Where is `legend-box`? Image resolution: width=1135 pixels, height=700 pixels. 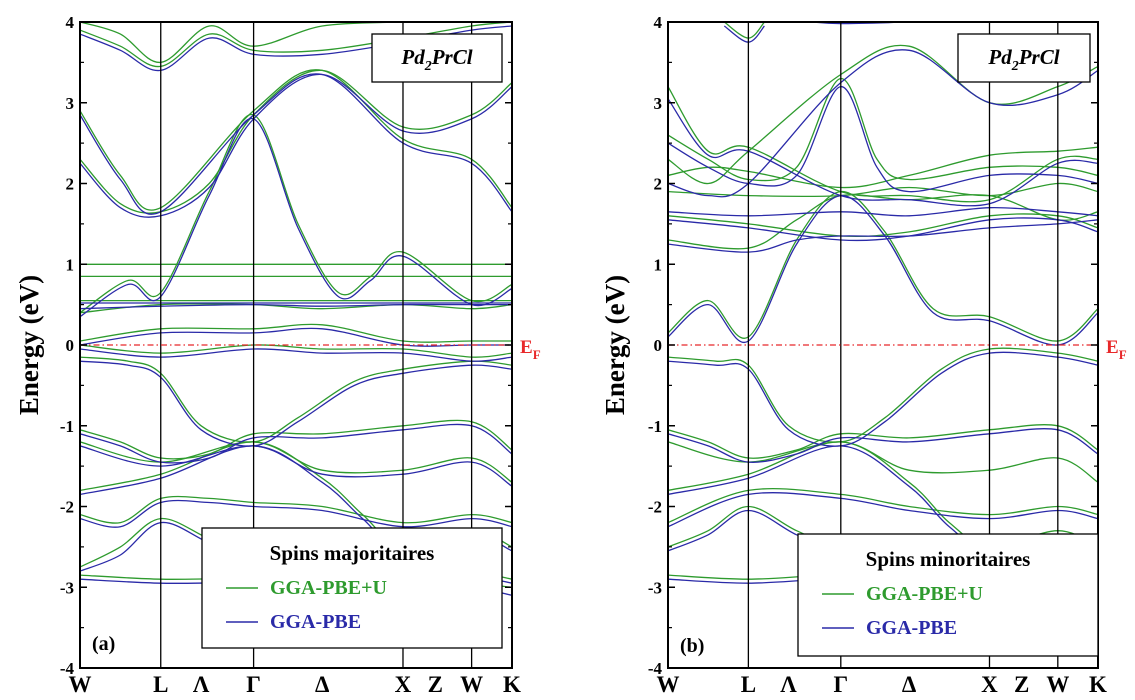
legend-box is located at coordinates (948, 595).